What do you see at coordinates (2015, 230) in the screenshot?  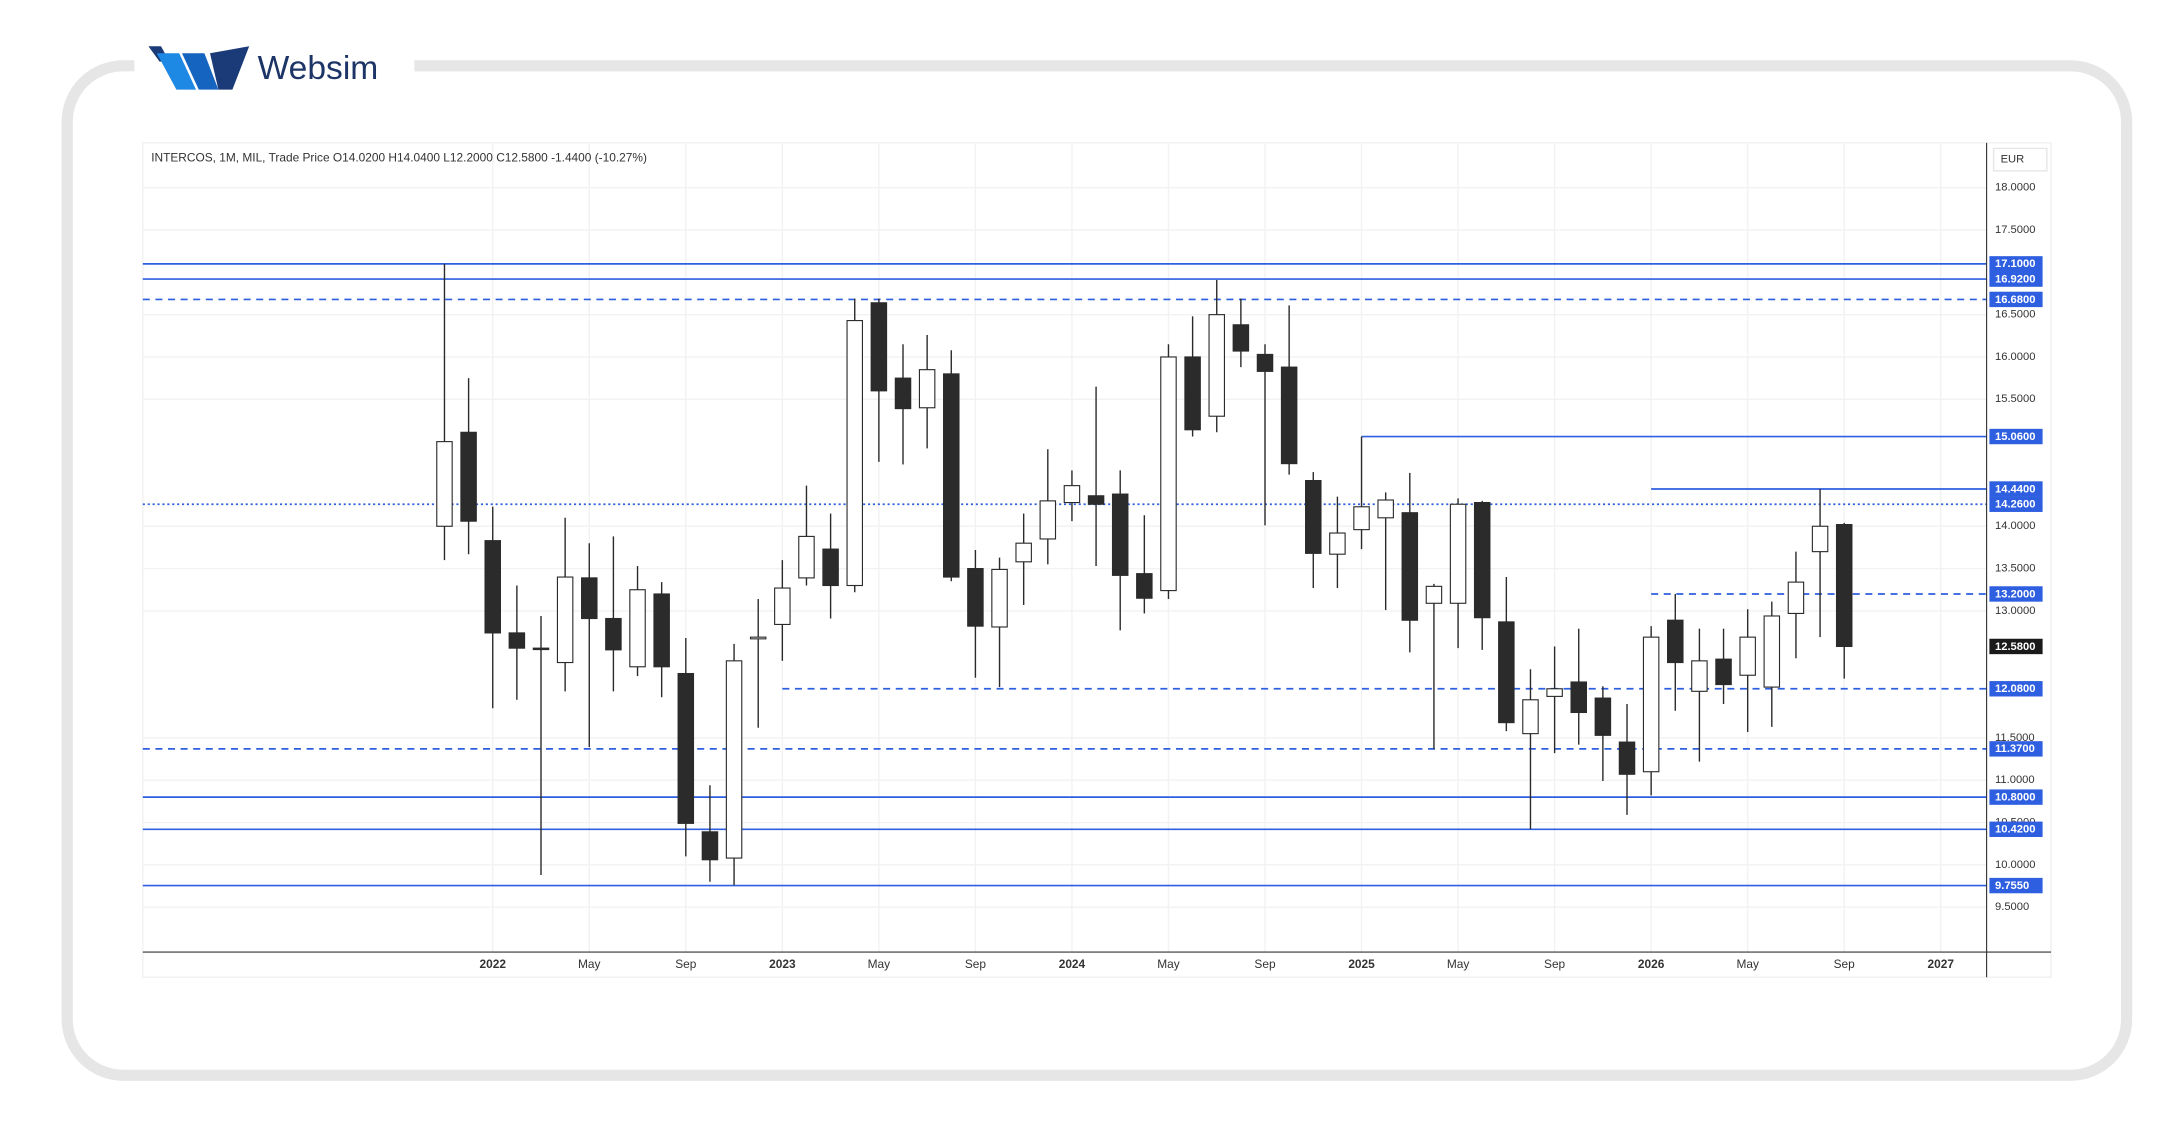 I see `y-tick-label: 17.5000` at bounding box center [2015, 230].